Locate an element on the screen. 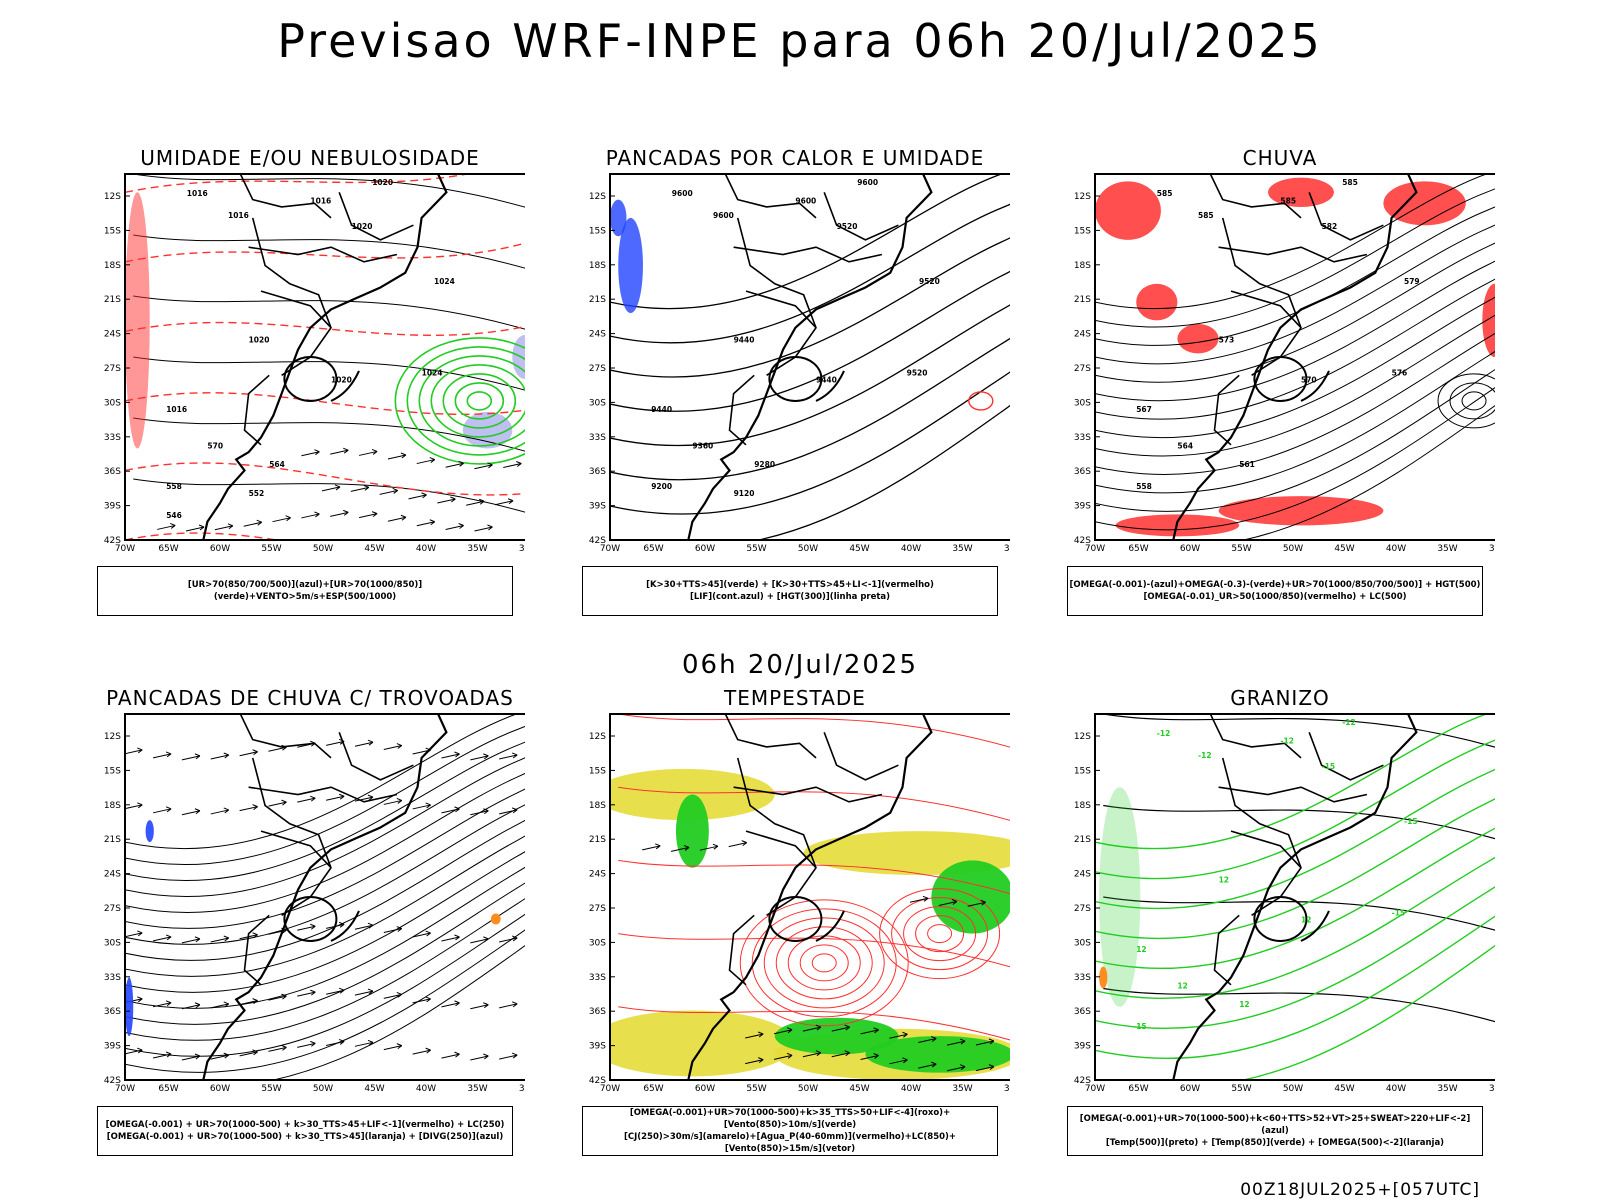  lat-tick-label: 36S is located at coordinates (597, 1012).